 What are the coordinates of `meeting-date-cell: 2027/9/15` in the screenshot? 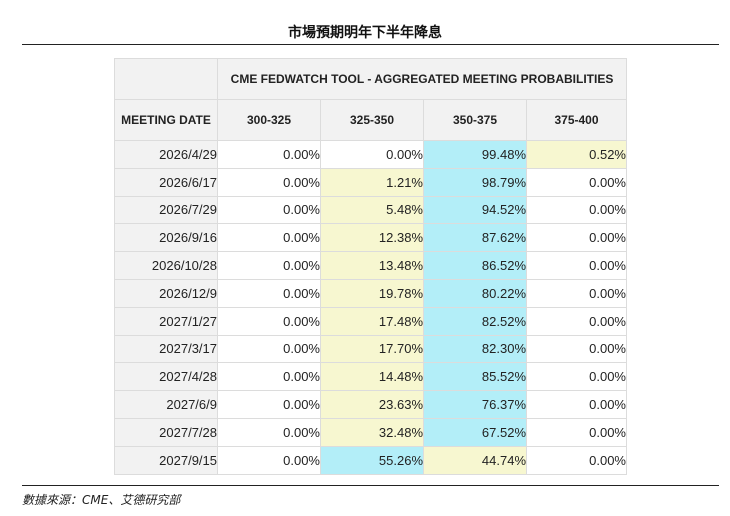 It's located at (166, 460).